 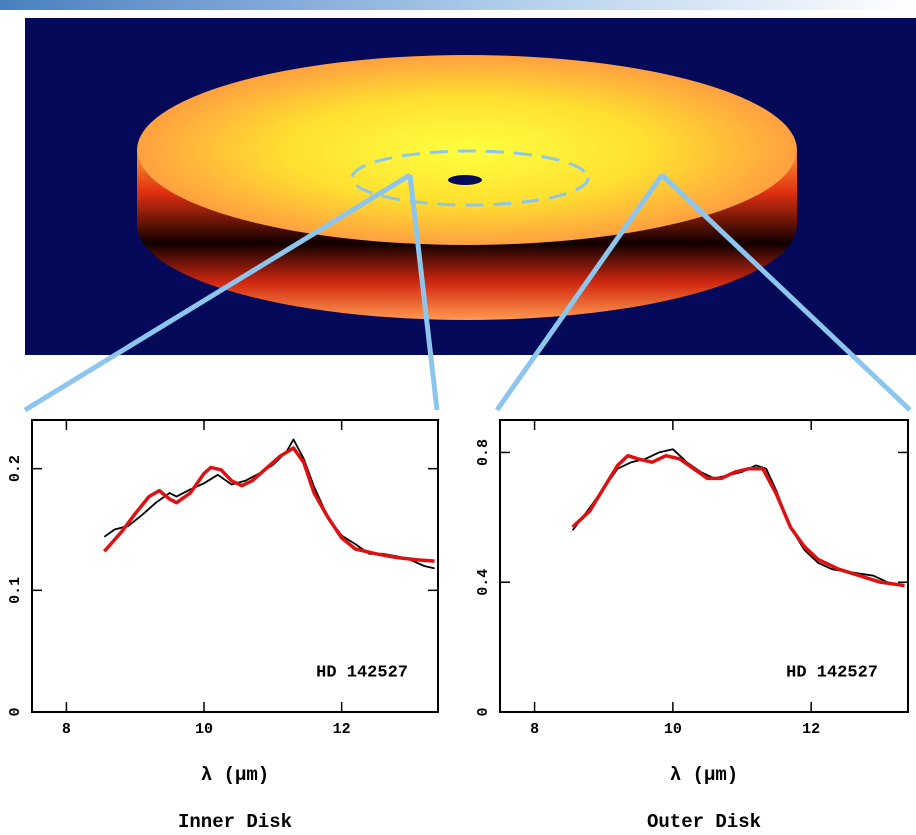 I want to click on inner-boundary, so click(x=470, y=178).